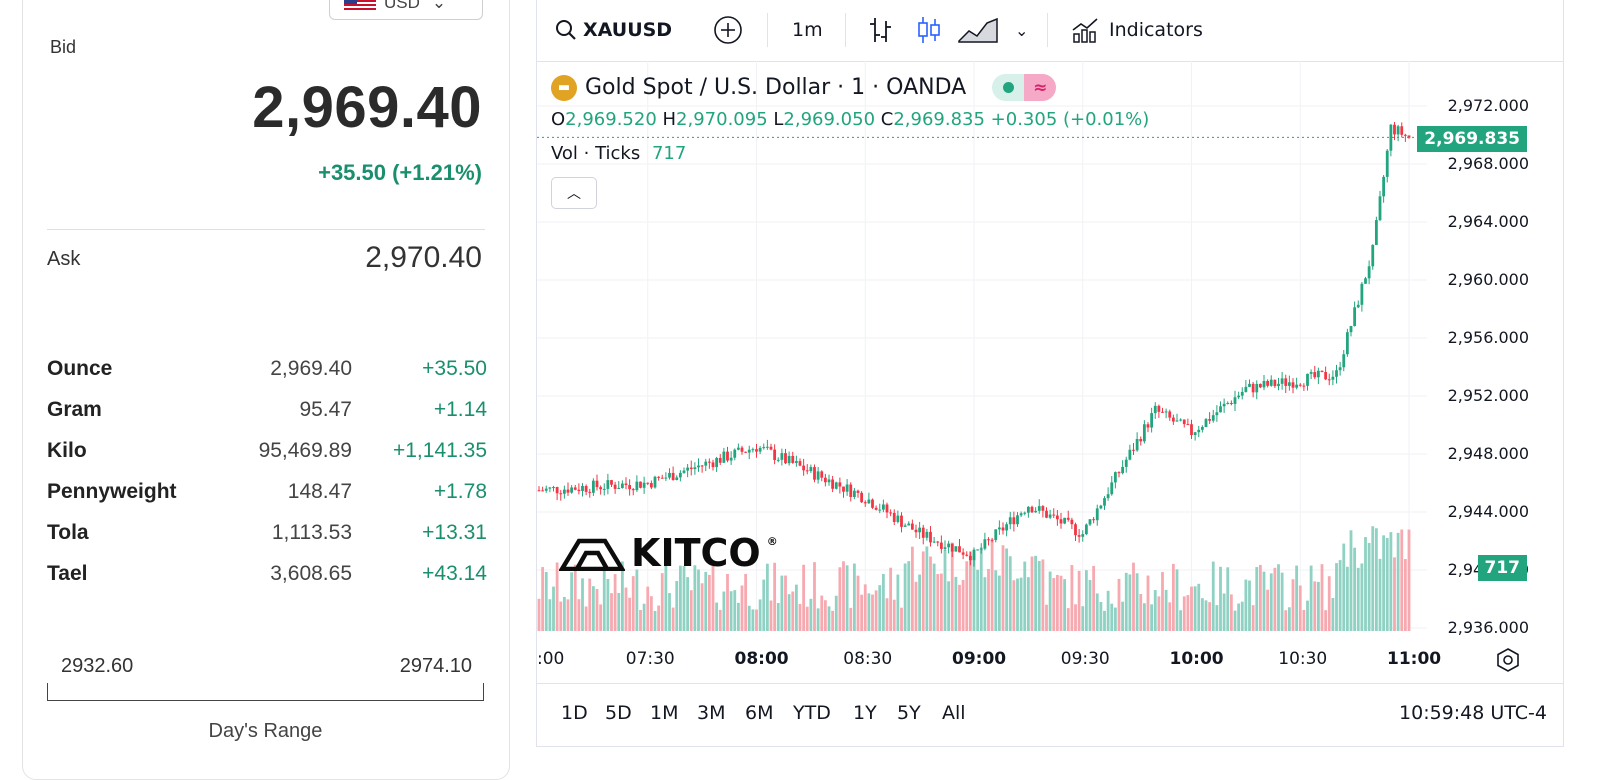  I want to click on bar-chart-type-button, so click(881, 30).